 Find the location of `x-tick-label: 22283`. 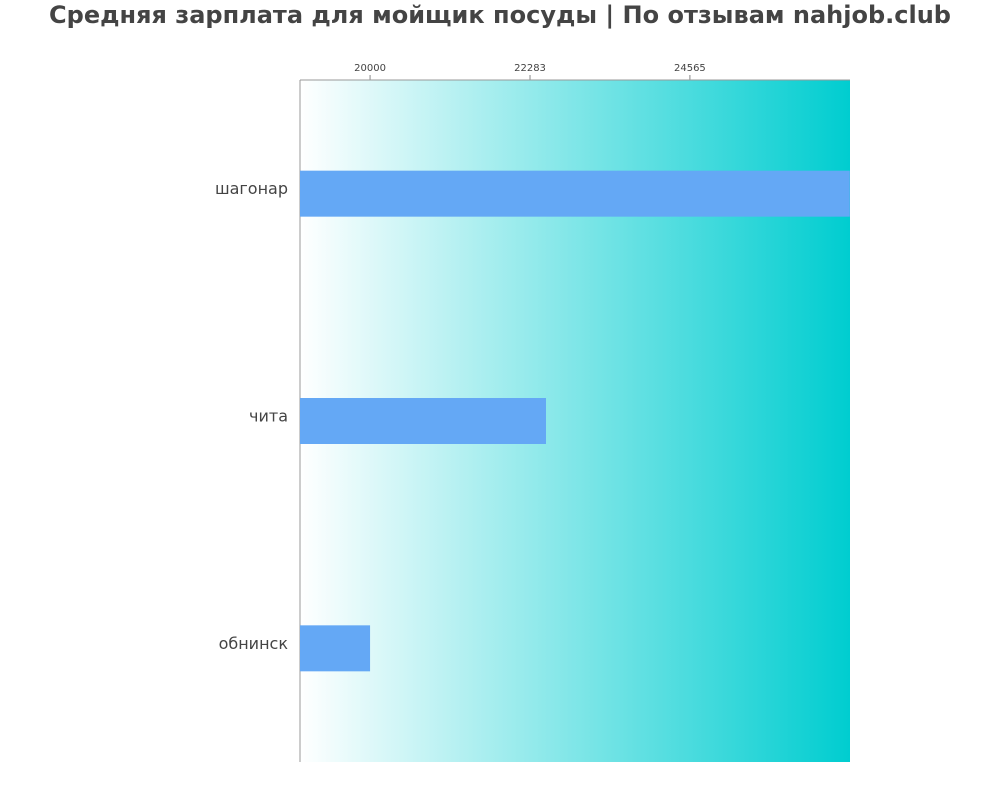

x-tick-label: 22283 is located at coordinates (530, 68).